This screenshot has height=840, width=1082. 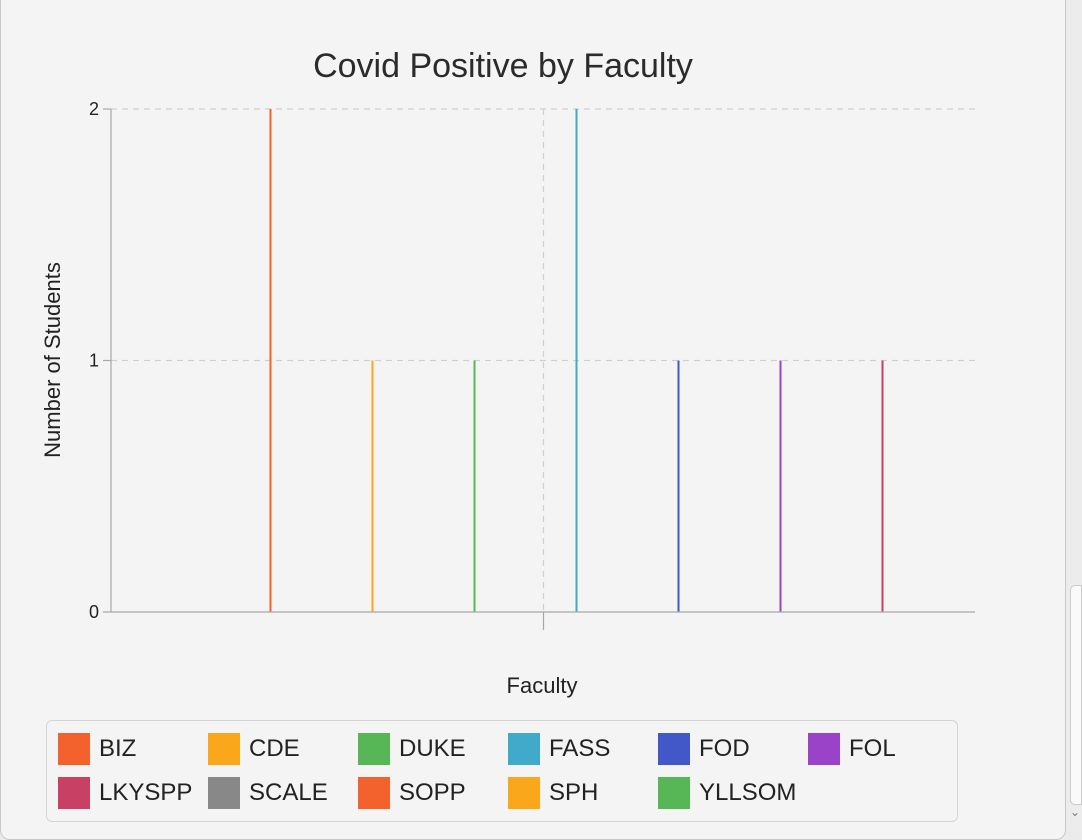 What do you see at coordinates (748, 792) in the screenshot?
I see `legend-label: YLLSOM` at bounding box center [748, 792].